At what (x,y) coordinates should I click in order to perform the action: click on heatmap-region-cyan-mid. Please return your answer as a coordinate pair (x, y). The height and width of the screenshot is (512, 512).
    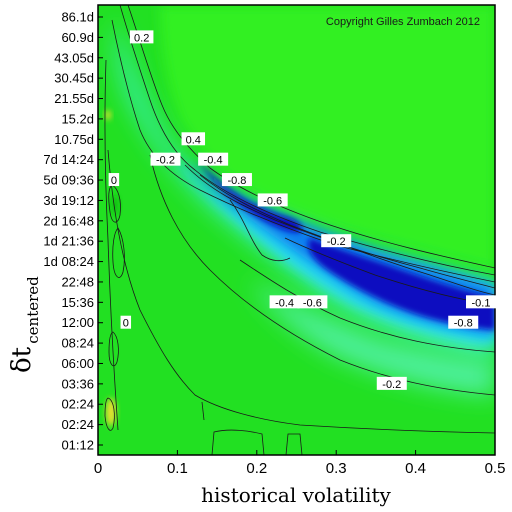
    Looking at the image, I should click on (372, 337).